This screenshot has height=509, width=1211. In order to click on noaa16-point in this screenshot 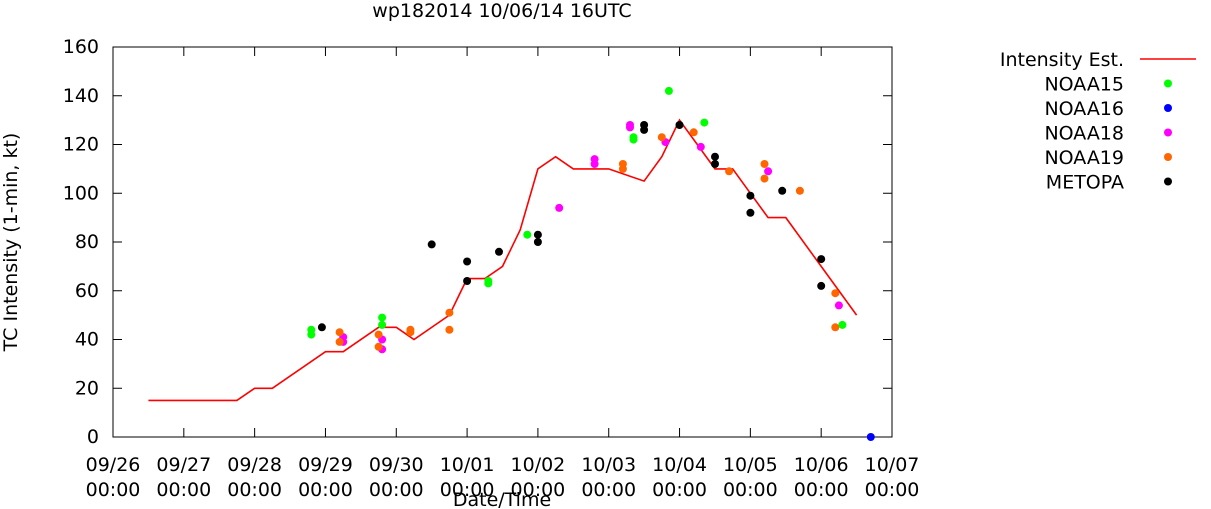, I will do `click(870, 437)`.